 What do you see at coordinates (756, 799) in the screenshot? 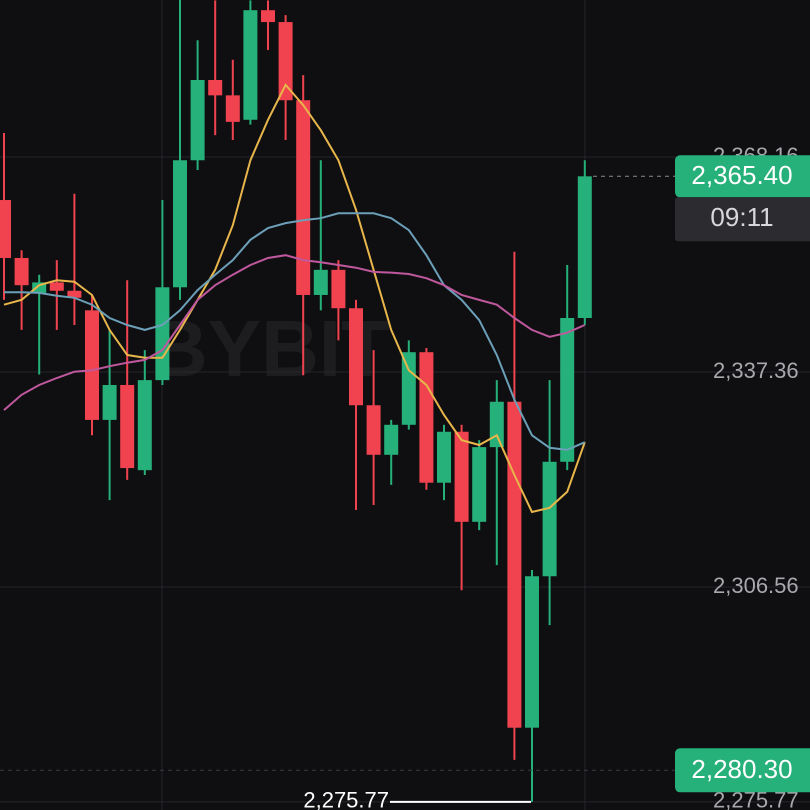
I see `y-tick-label: 2,275.77` at bounding box center [756, 799].